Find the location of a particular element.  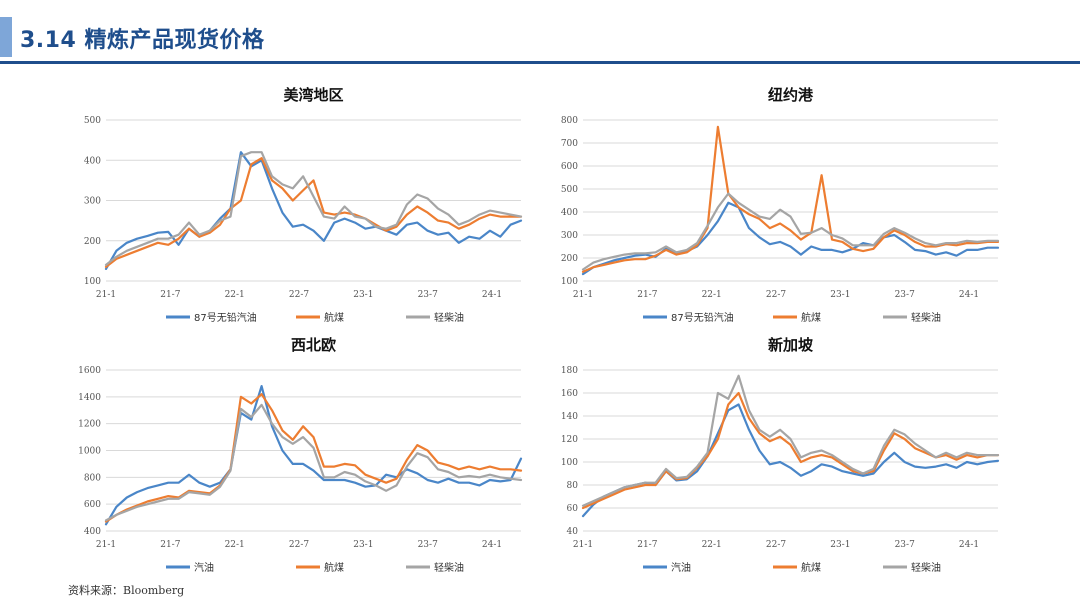

source-note: 资料来源：Bloomberg is located at coordinates (126, 590).